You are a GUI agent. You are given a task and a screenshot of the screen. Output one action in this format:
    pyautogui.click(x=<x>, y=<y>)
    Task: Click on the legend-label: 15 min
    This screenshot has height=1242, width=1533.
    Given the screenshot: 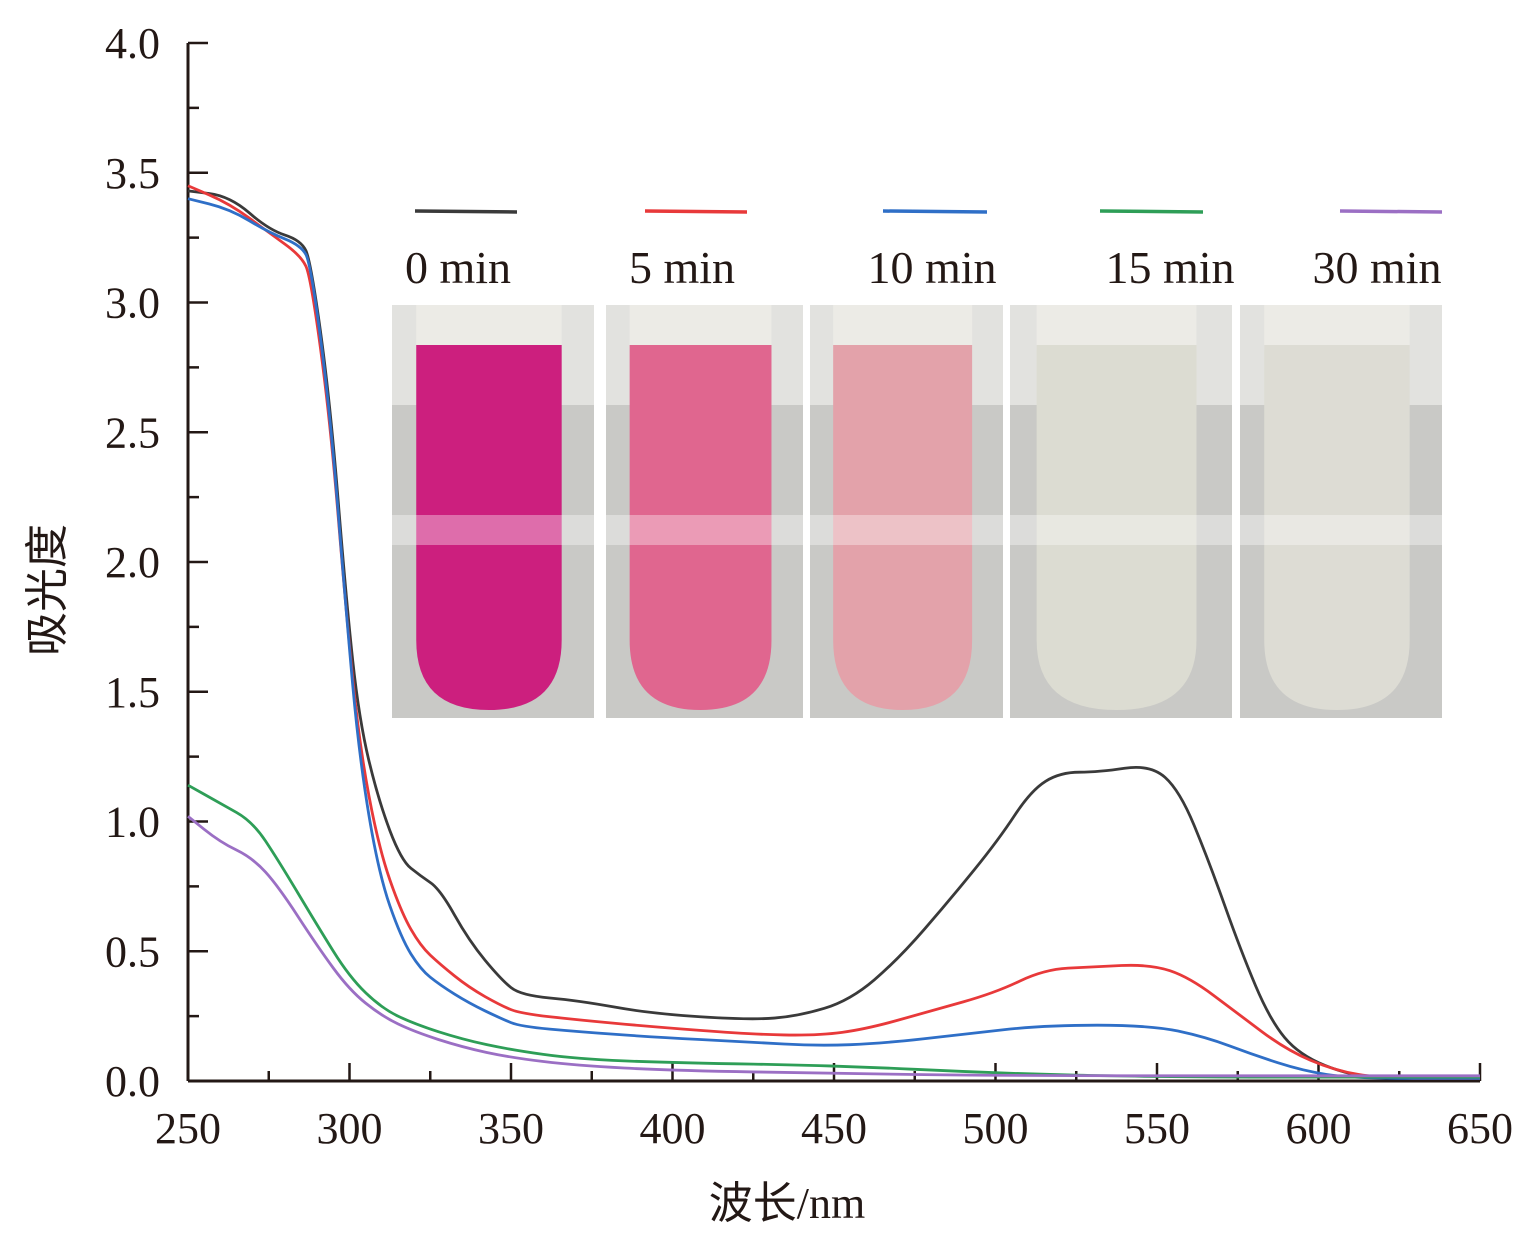 What is the action you would take?
    pyautogui.click(x=1169, y=267)
    